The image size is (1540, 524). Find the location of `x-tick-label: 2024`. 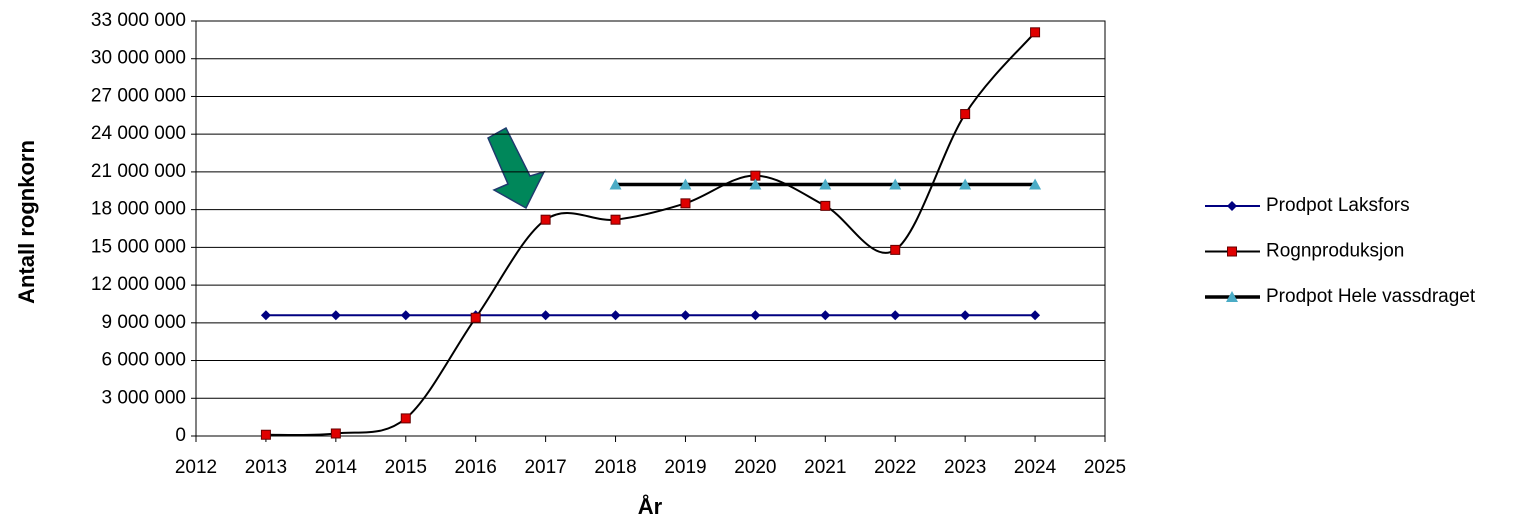

x-tick-label: 2024 is located at coordinates (1035, 467).